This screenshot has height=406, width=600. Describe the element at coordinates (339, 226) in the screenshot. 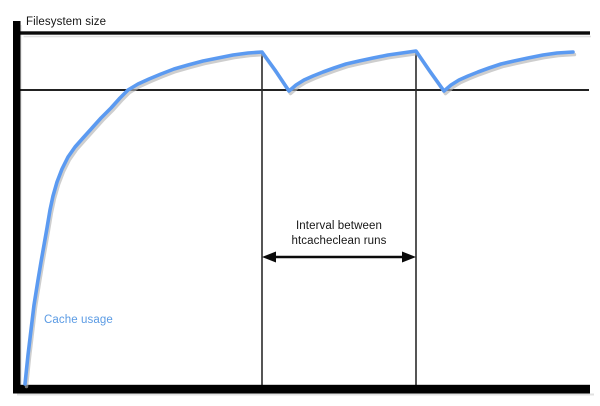

I see `interval-annotation-line1: Interval between` at that location.